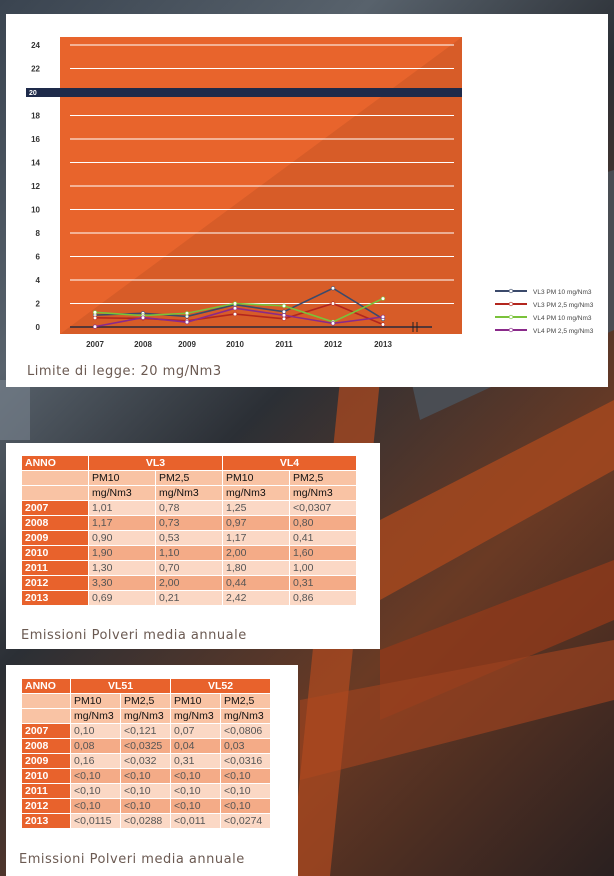  Describe the element at coordinates (132, 859) in the screenshot. I see `table2-caption: Emissioni Polveri media annuale` at that location.